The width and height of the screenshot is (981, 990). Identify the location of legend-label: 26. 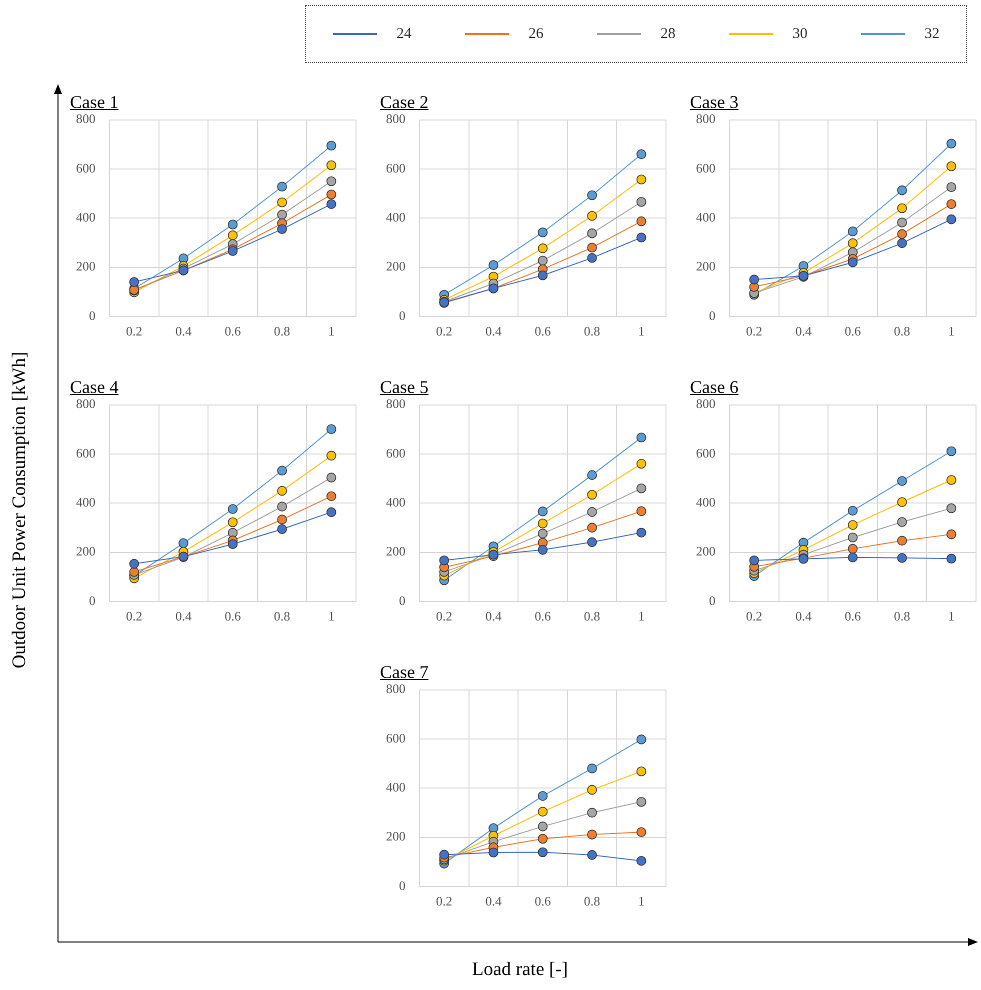
(536, 34).